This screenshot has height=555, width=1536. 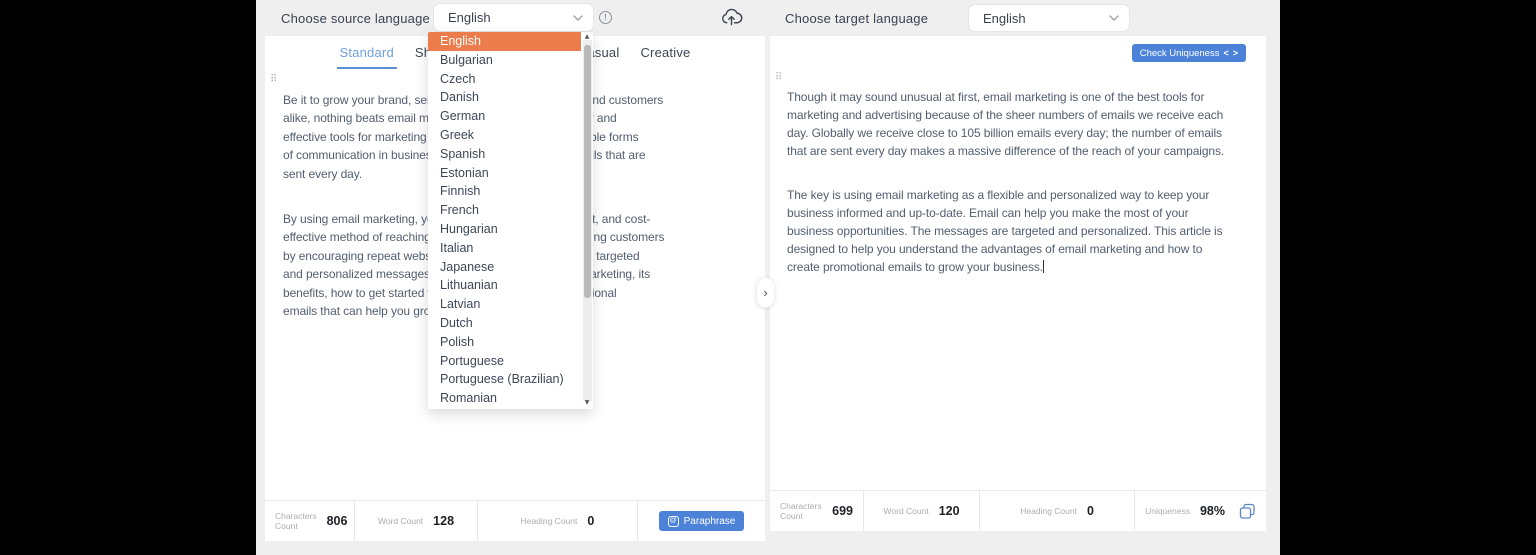 I want to click on characters-count-value: 806, so click(x=337, y=521).